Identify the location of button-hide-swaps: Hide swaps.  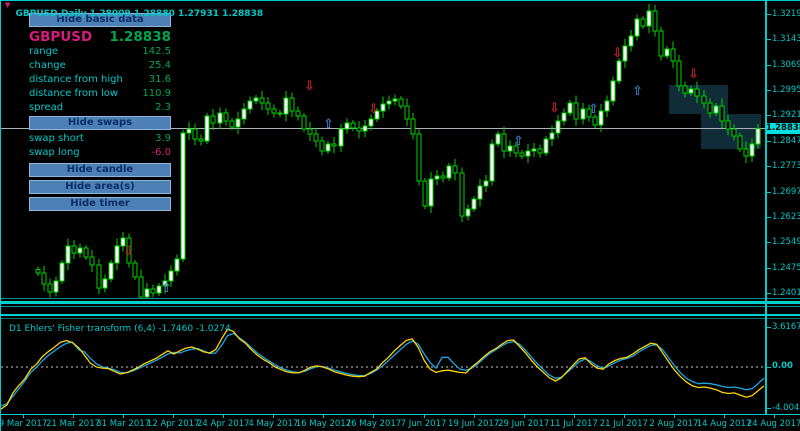
(100, 123).